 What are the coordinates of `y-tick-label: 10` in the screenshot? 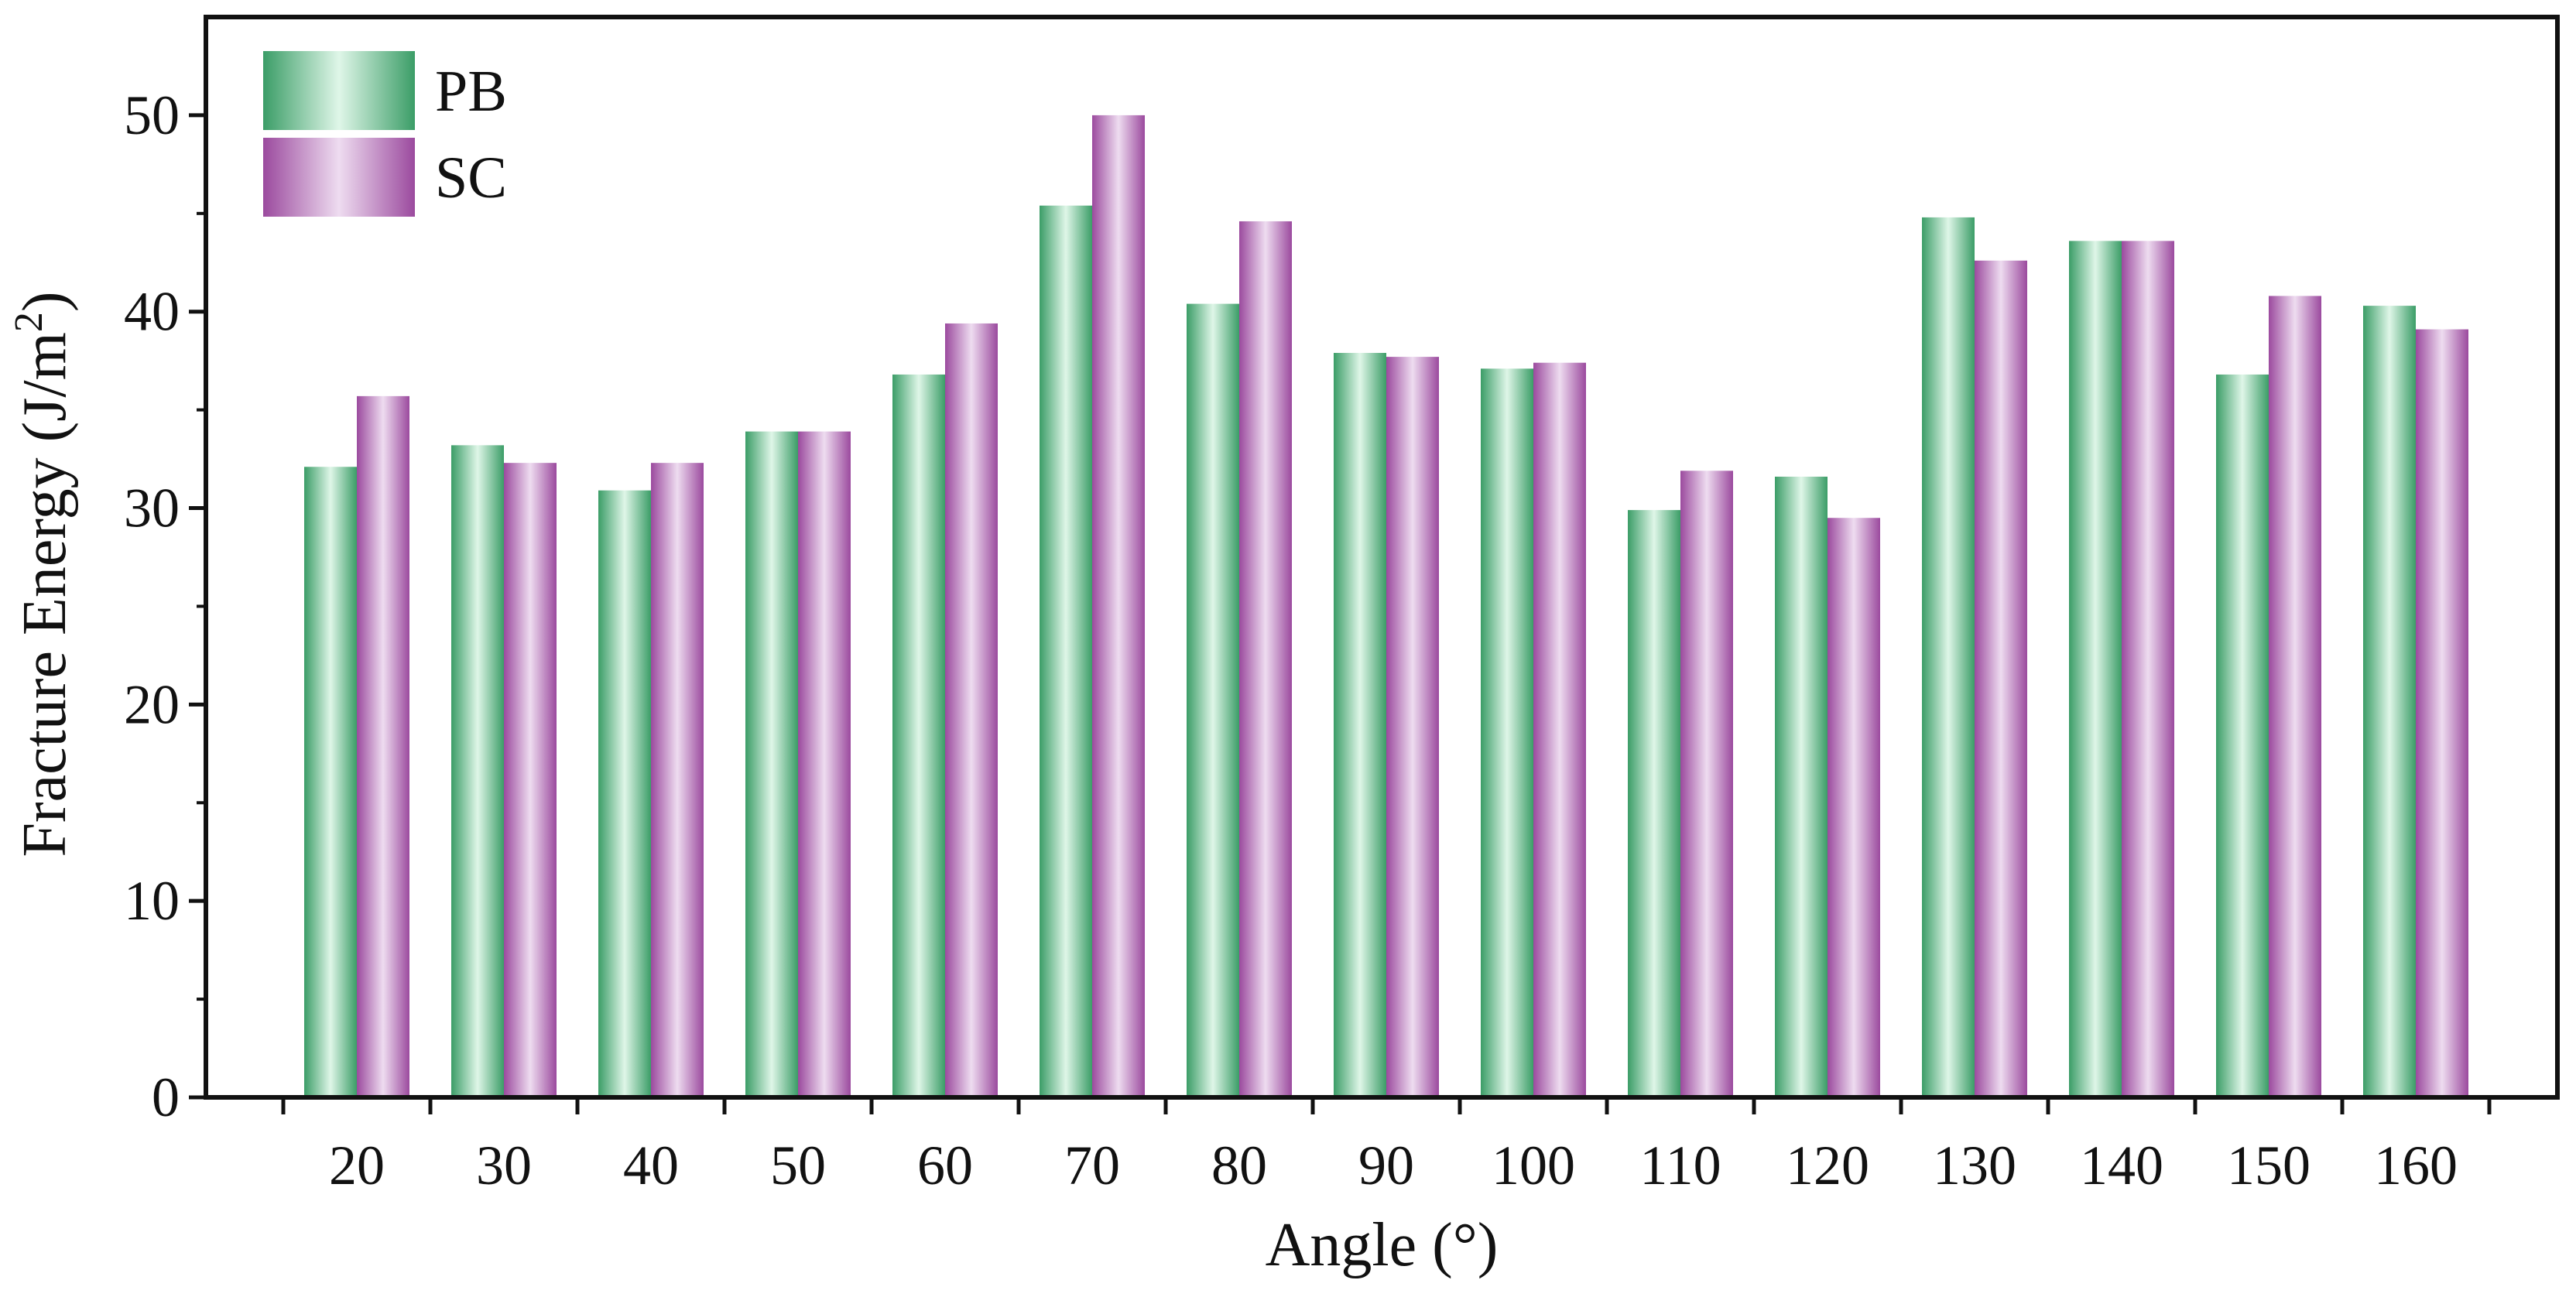 It's located at (152, 901).